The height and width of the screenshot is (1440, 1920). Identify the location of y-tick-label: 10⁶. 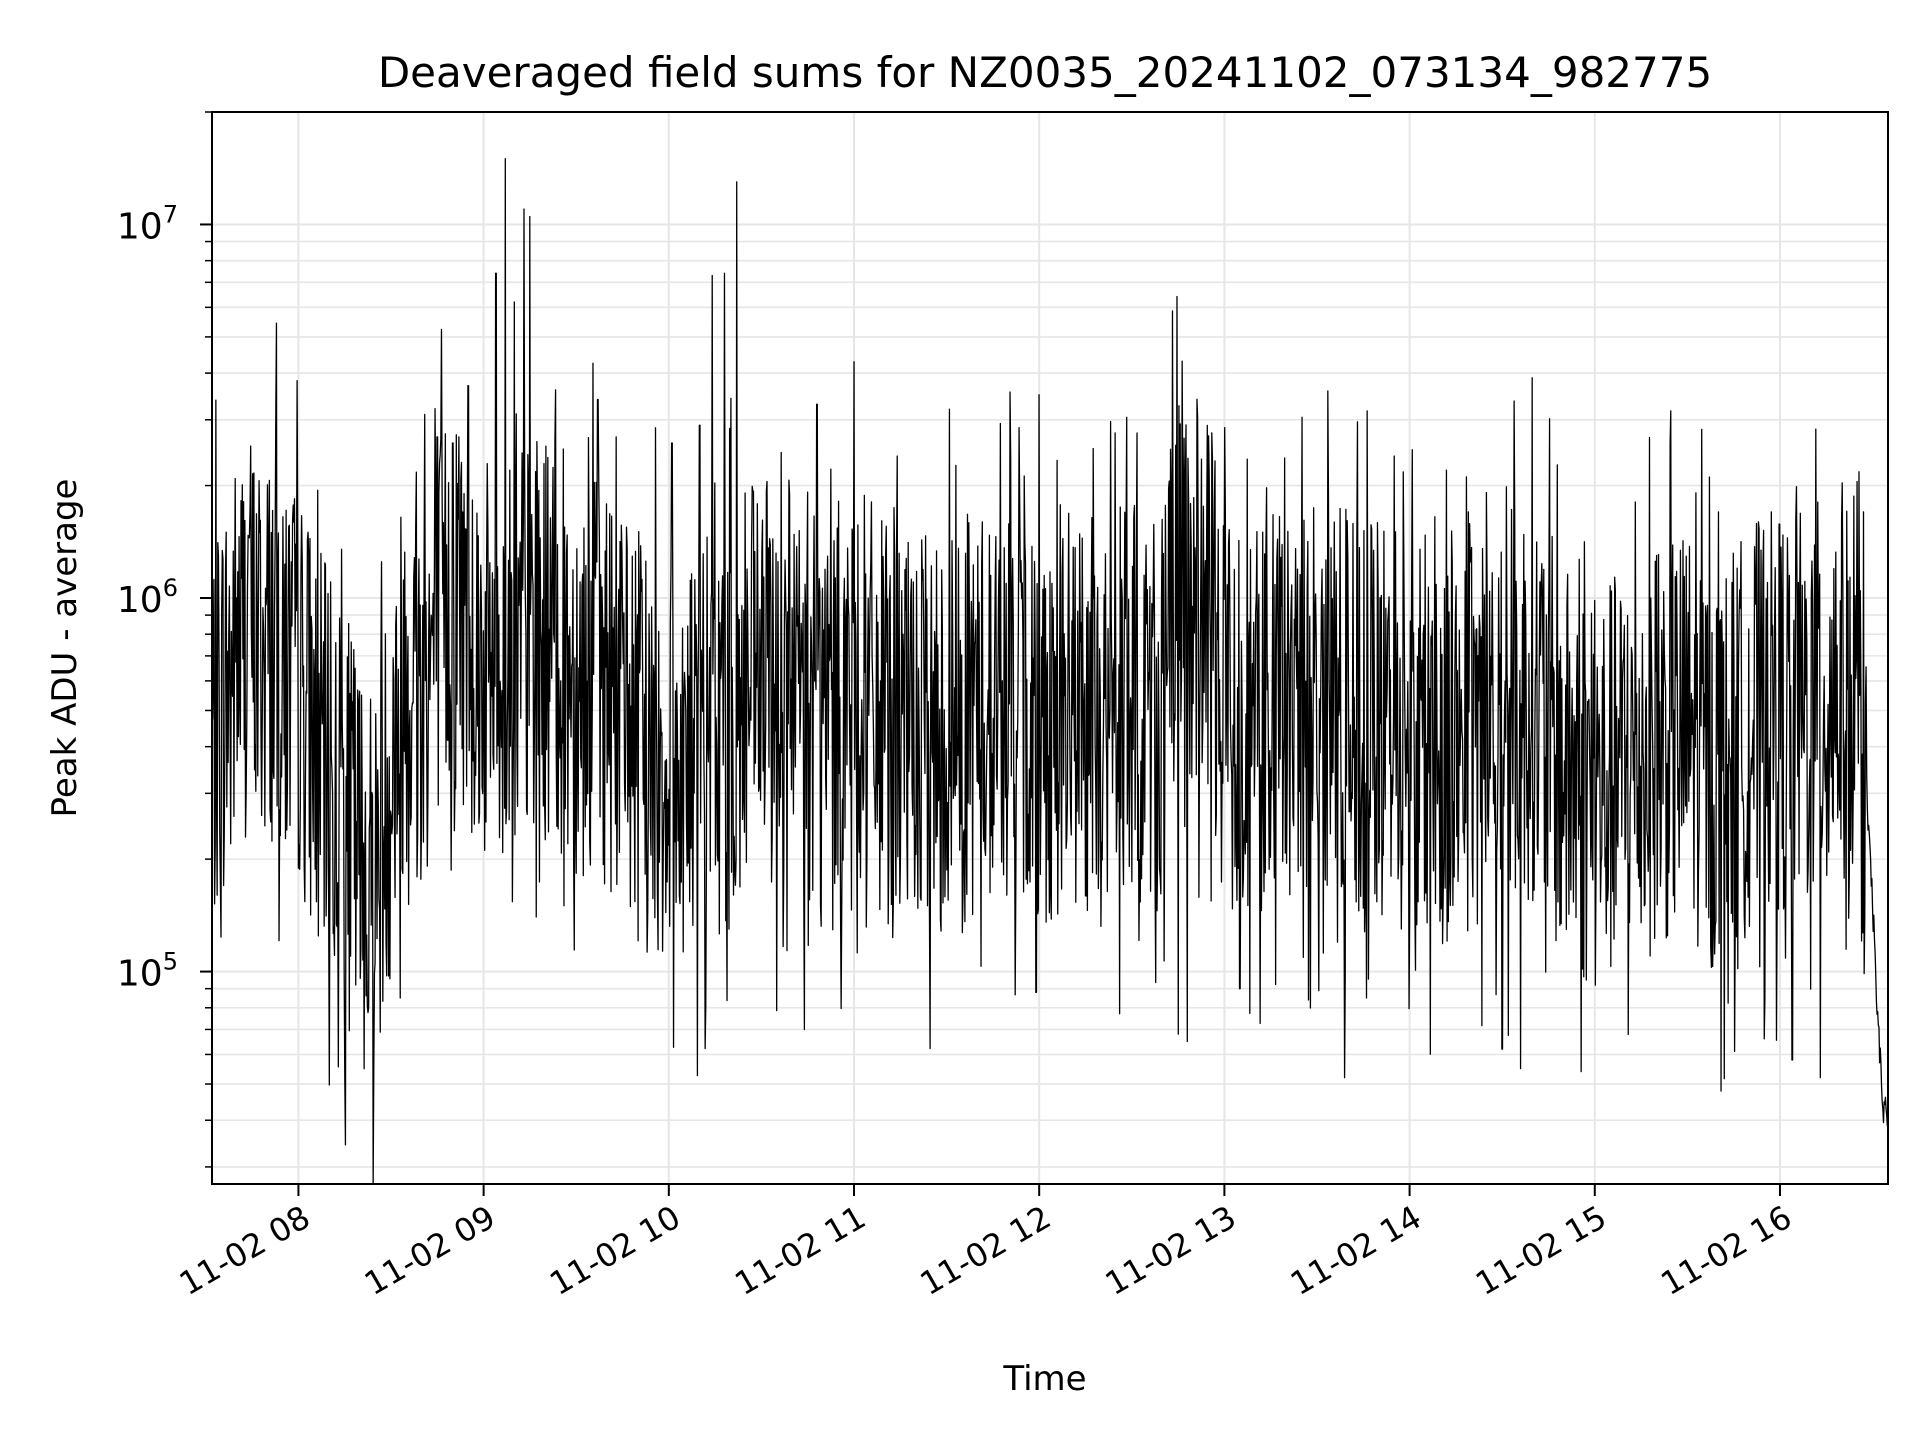
(147, 597).